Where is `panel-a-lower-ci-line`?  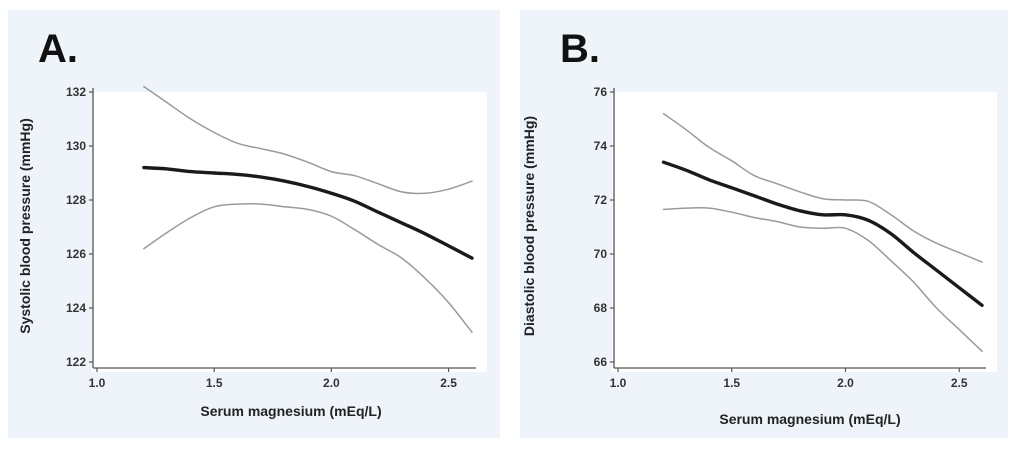
panel-a-lower-ci-line is located at coordinates (308, 268).